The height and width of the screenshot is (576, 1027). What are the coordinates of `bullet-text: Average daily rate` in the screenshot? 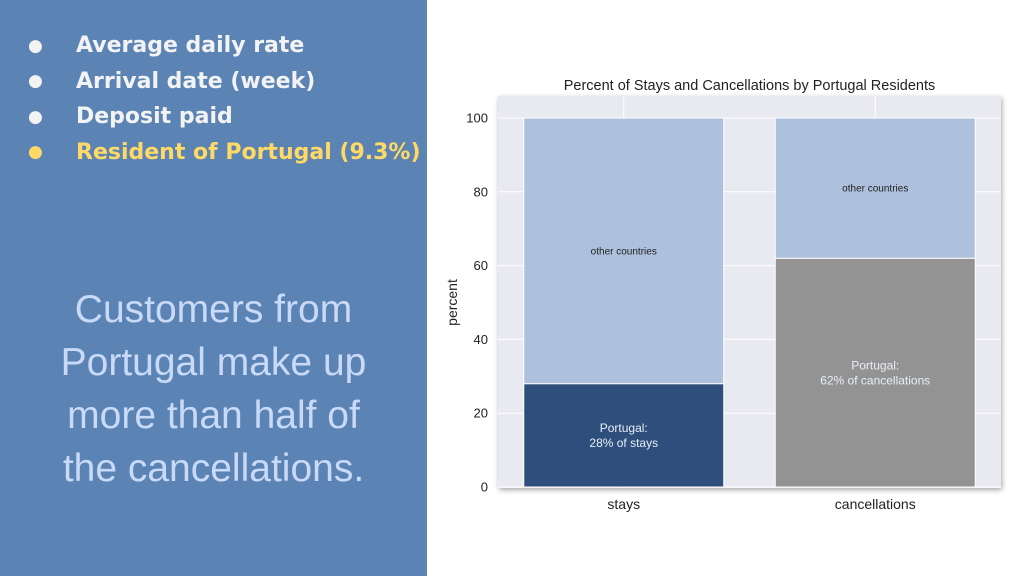 It's located at (190, 46).